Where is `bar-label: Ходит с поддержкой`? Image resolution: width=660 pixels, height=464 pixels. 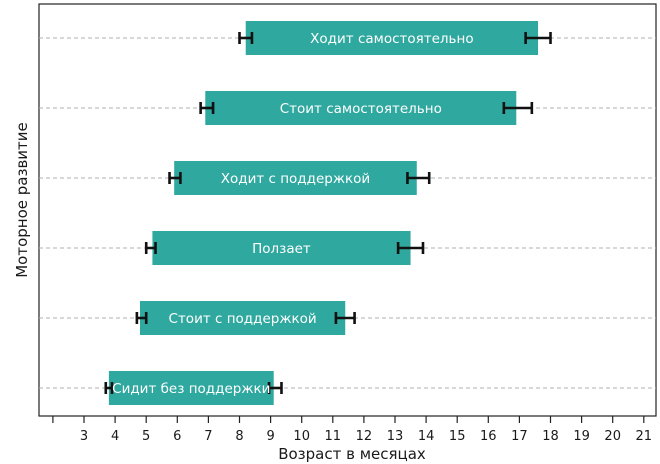
bar-label: Ходит с поддержкой is located at coordinates (295, 179).